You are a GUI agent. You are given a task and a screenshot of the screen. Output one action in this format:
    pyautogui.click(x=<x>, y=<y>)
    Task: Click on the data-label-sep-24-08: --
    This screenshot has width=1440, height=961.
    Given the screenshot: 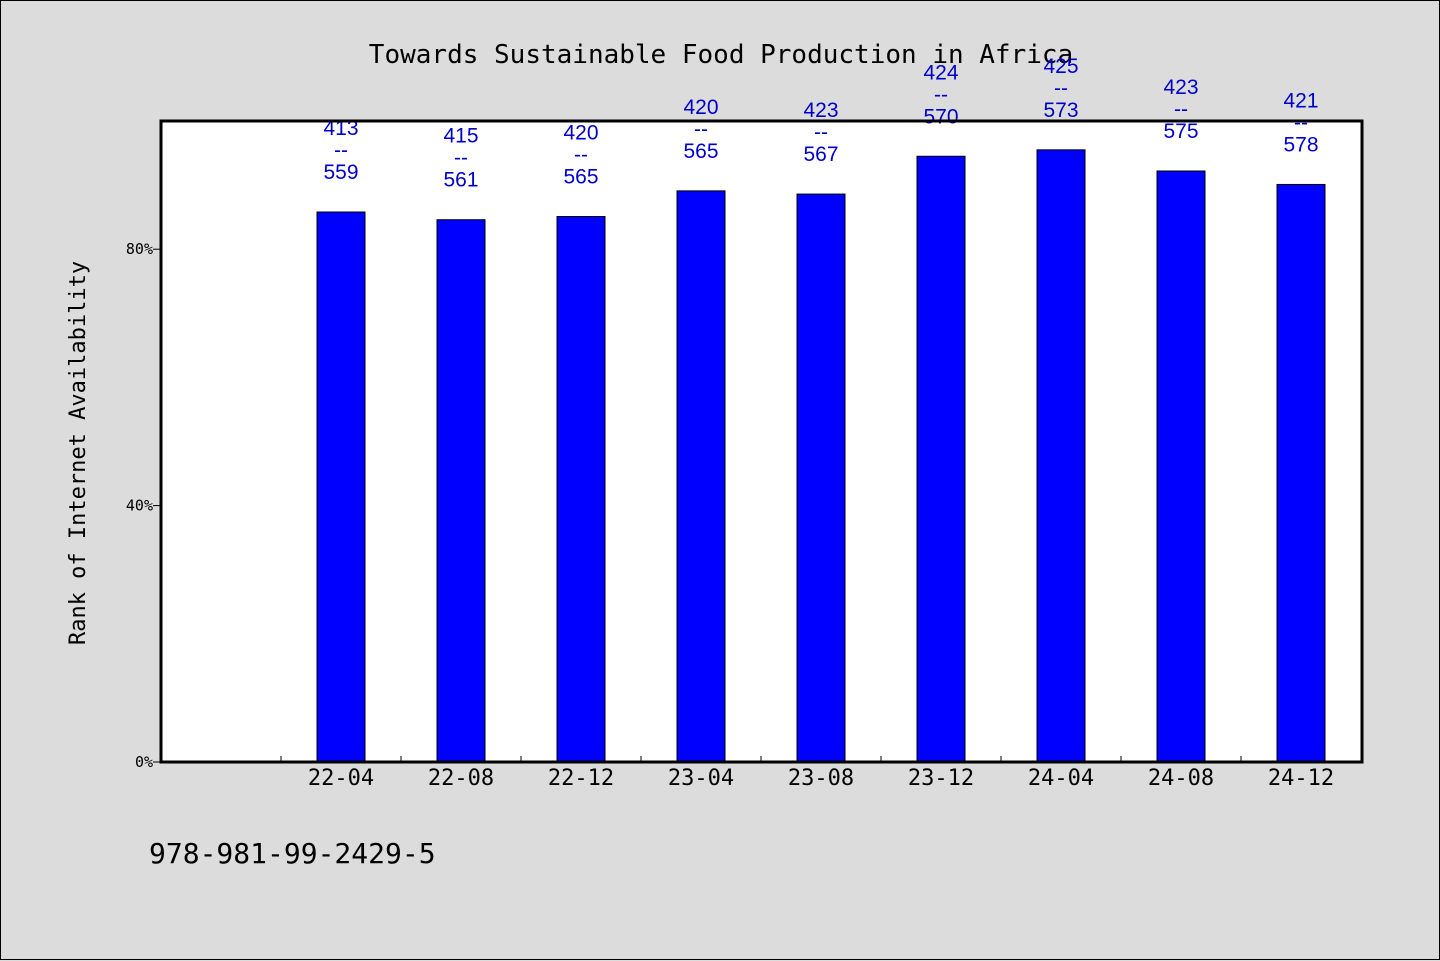 What is the action you would take?
    pyautogui.click(x=1181, y=109)
    